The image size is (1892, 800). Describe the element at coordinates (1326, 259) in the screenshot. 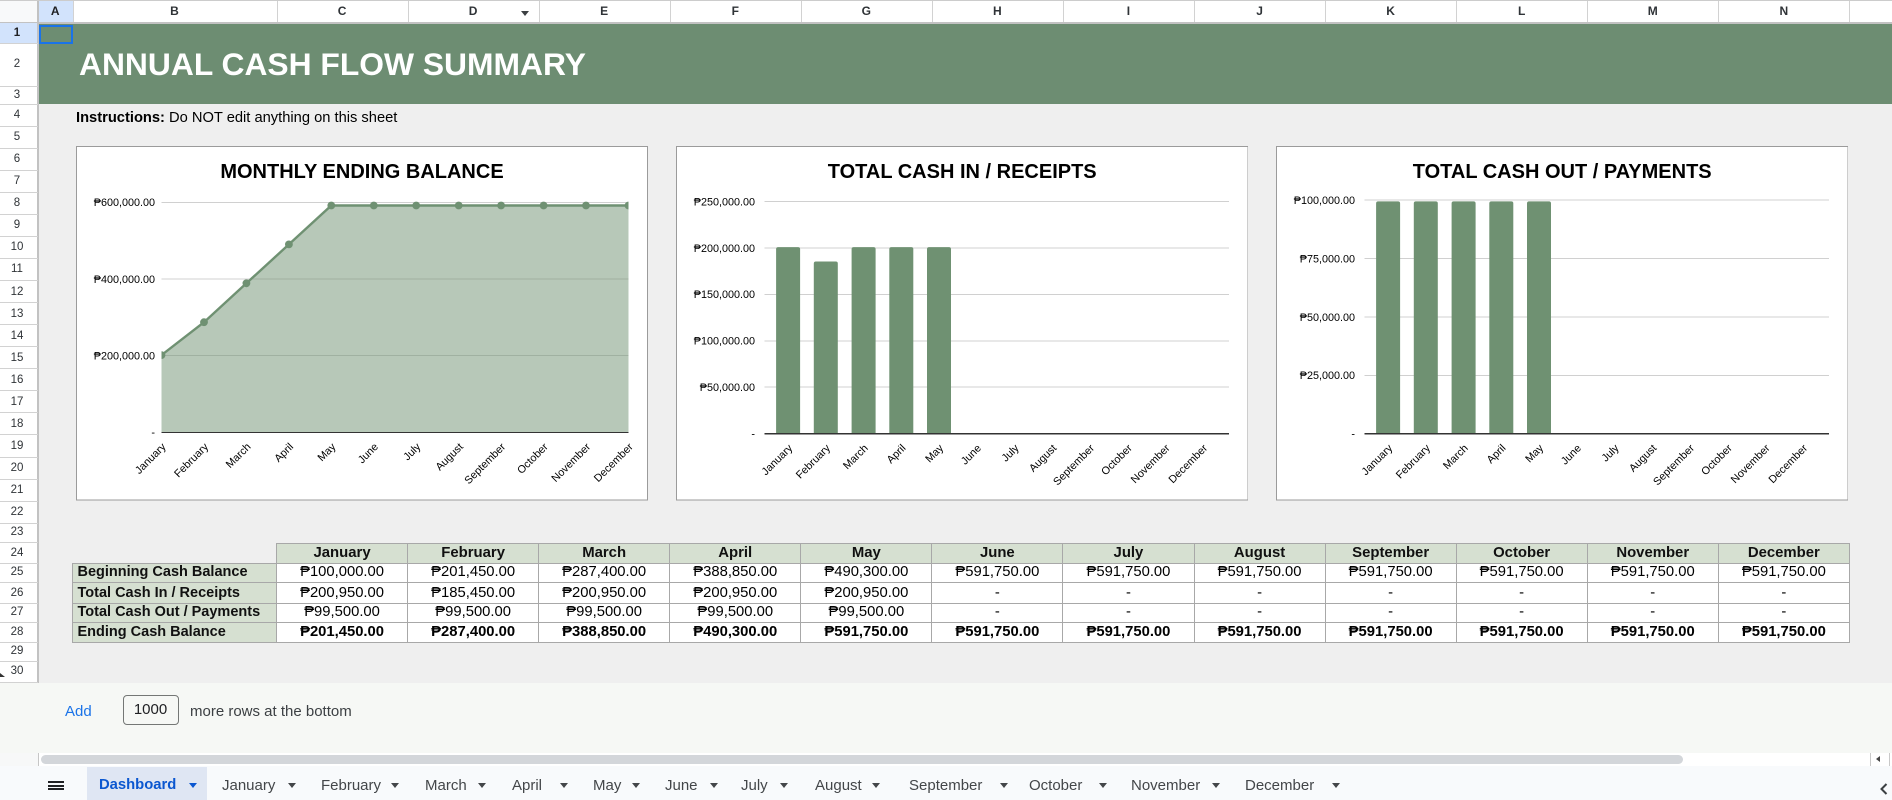

I see `svg-text: ₱75,000.00` at that location.